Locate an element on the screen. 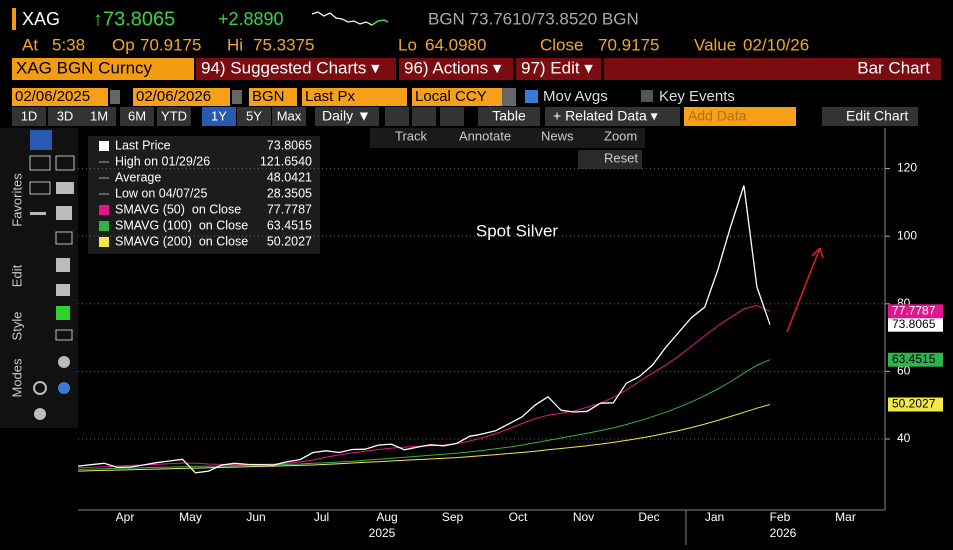 This screenshot has height=550, width=953. period: 6M is located at coordinates (137, 115).